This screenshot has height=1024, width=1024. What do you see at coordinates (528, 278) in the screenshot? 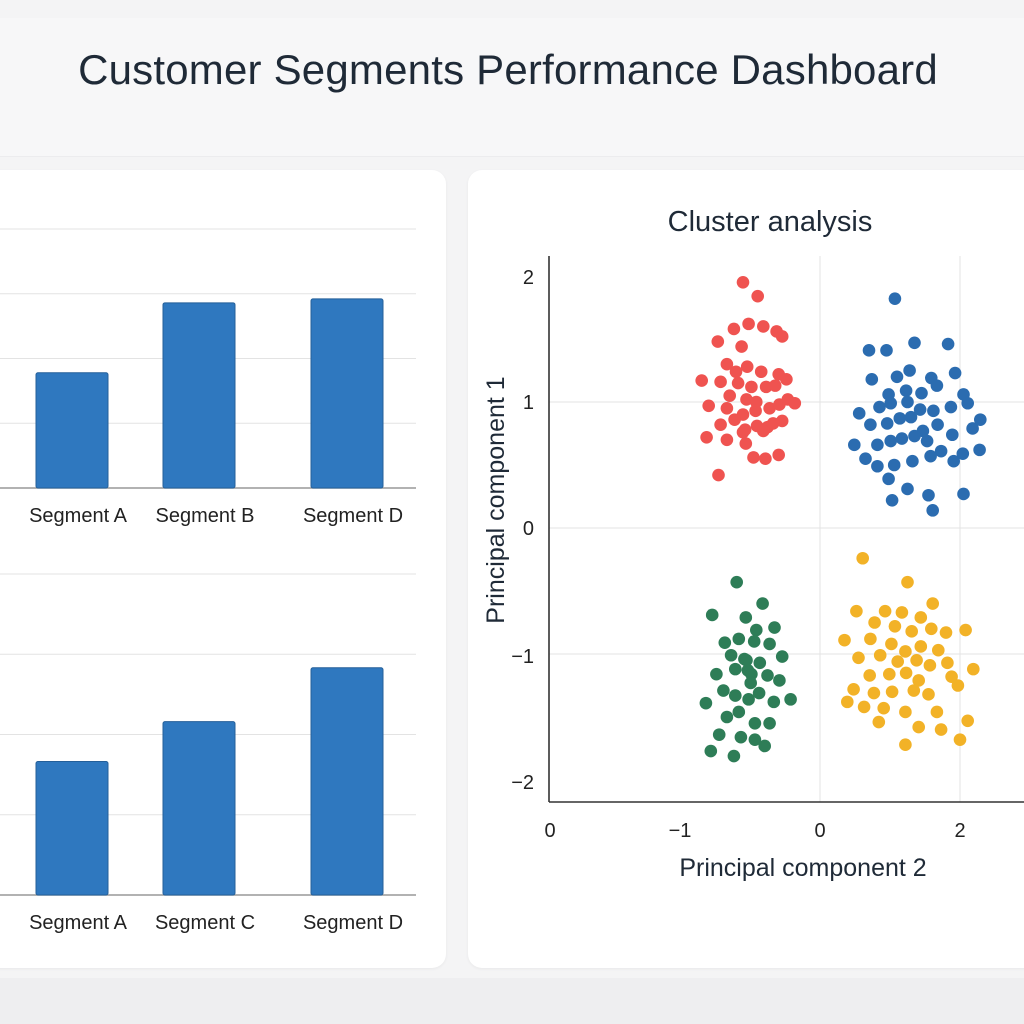
I see `y-tick-label: 2` at bounding box center [528, 278].